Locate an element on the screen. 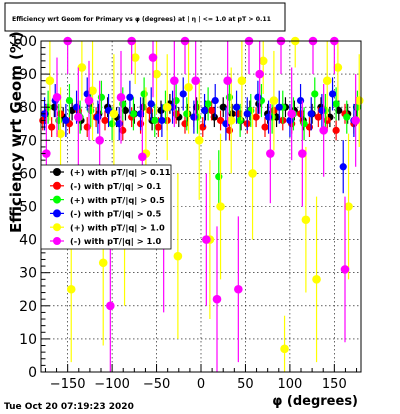  x-tick-label: 0 is located at coordinates (201, 384).